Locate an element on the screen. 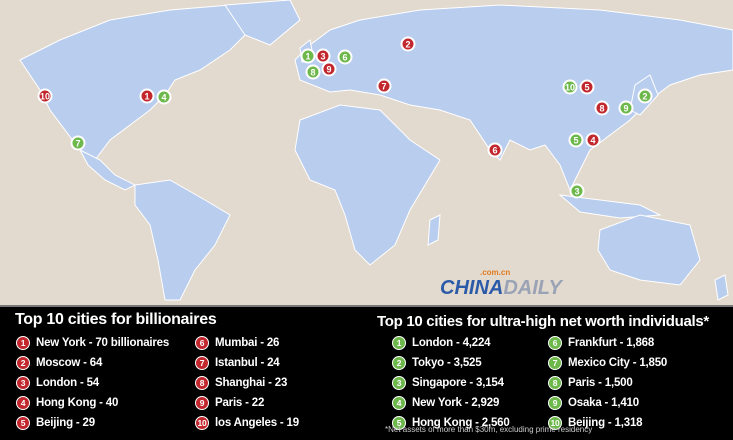 Image resolution: width=733 pixels, height=440 pixels. madagascar is located at coordinates (434, 230).